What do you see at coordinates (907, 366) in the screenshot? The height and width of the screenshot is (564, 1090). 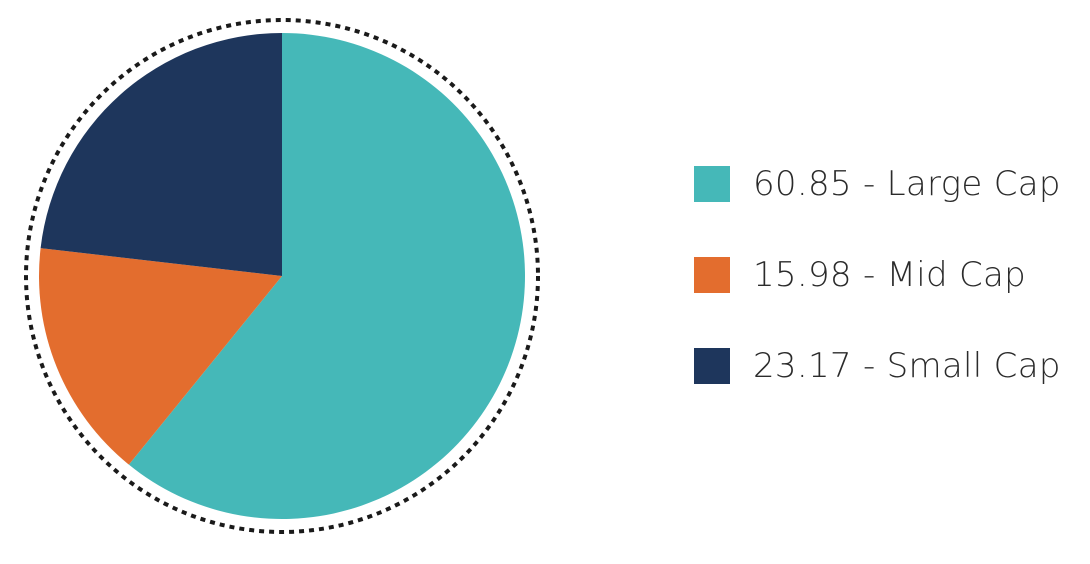 I see `legend-label-small-cap: 23.17 - Small Cap` at bounding box center [907, 366].